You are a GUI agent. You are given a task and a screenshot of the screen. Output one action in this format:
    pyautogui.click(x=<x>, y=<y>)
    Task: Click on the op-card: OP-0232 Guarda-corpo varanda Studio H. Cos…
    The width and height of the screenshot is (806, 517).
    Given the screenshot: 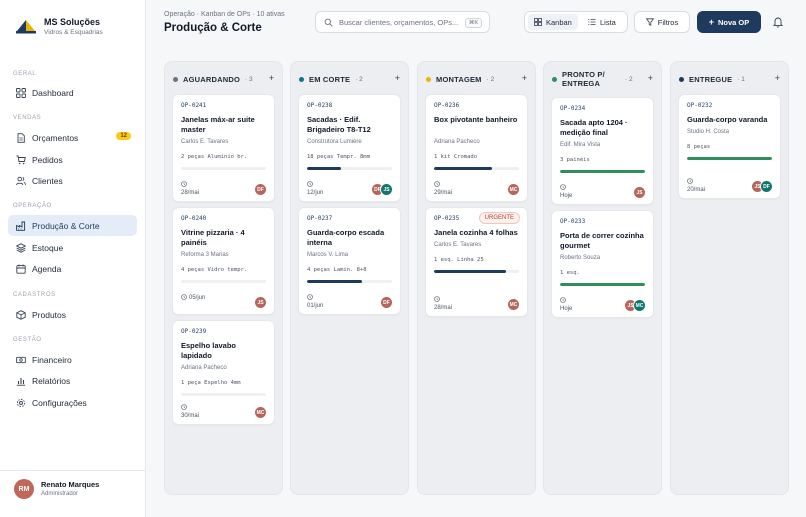 What is the action you would take?
    pyautogui.click(x=729, y=146)
    